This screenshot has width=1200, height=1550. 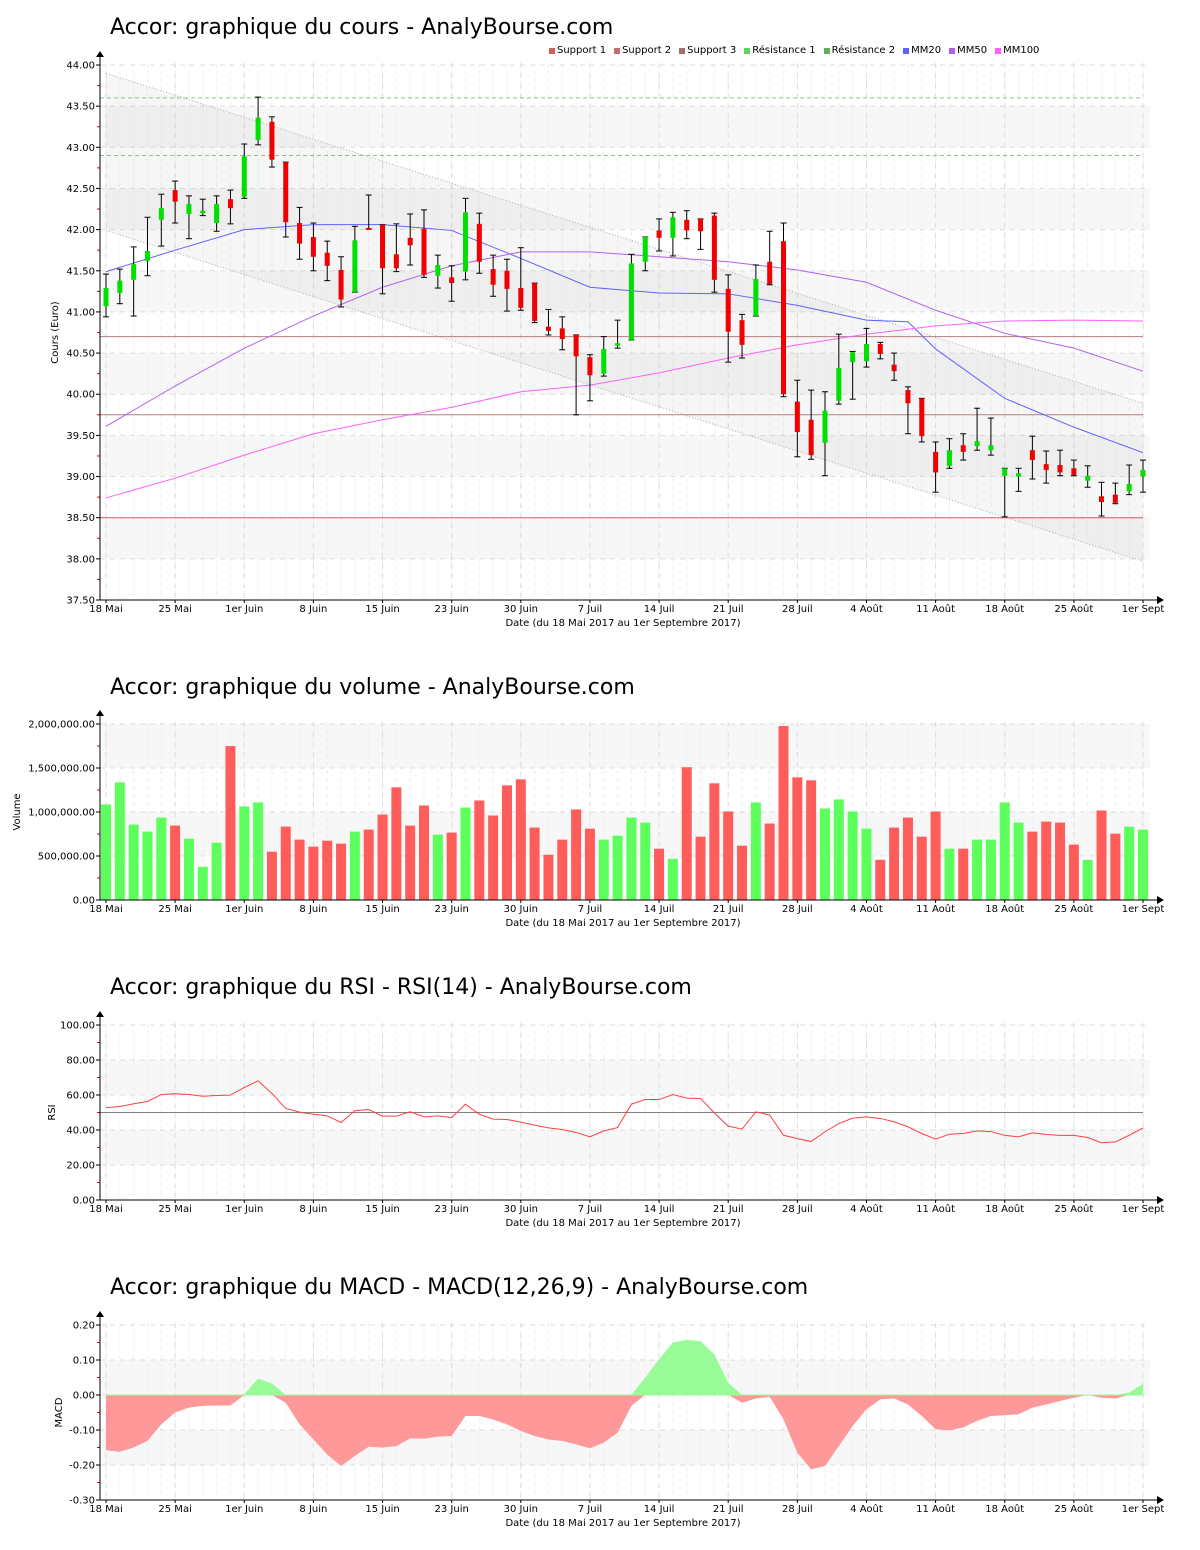 What do you see at coordinates (590, 1209) in the screenshot?
I see `x-tick-label: 7 Juil` at bounding box center [590, 1209].